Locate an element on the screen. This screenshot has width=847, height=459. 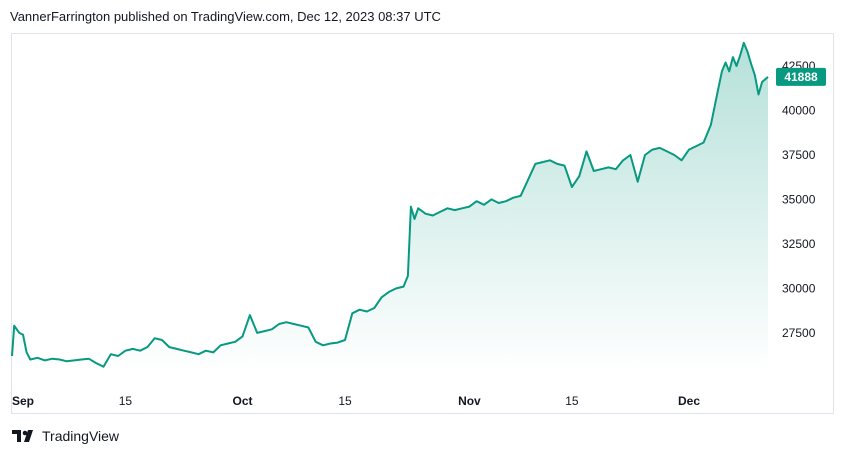
y-tick-label: 30000 is located at coordinates (799, 288).